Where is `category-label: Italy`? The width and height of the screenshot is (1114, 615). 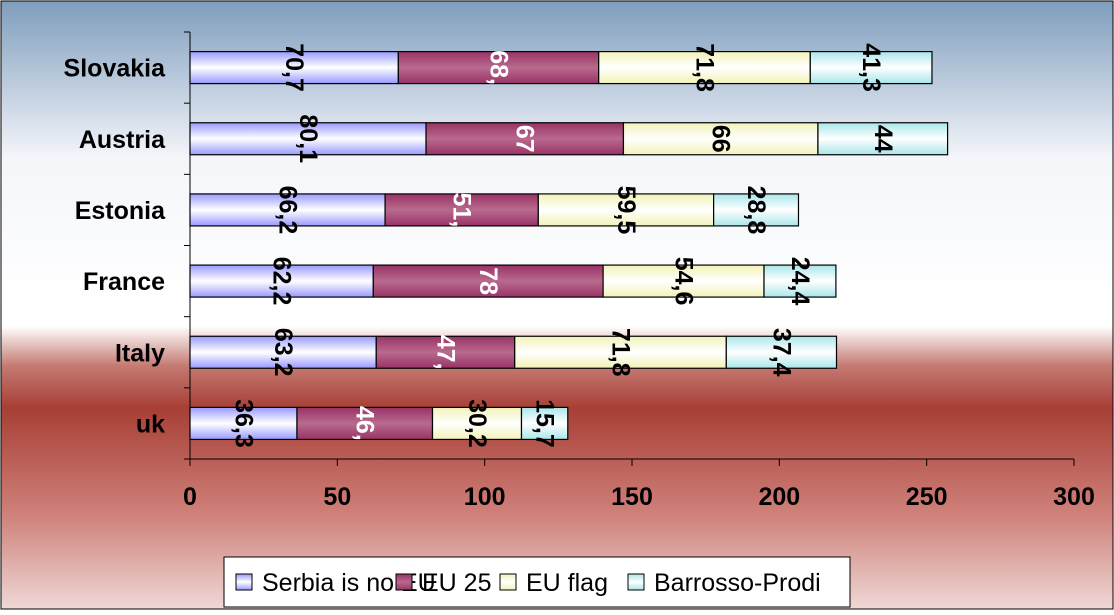 category-label: Italy is located at coordinates (140, 353).